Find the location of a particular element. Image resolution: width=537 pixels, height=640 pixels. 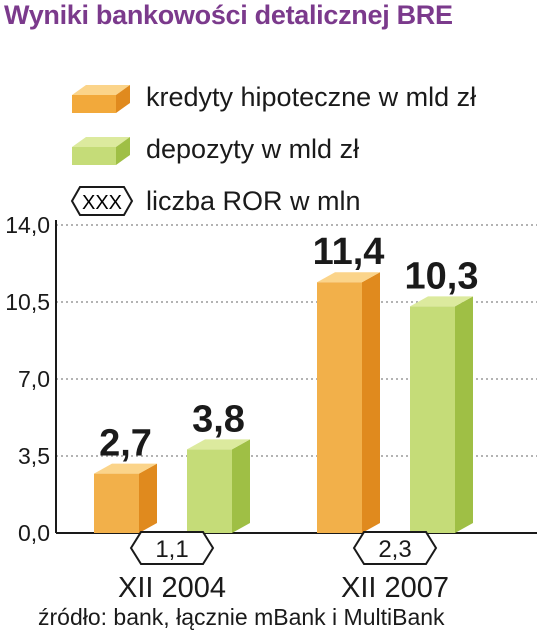

legend-label-depozyty: depozyty w mld zł is located at coordinates (253, 148).